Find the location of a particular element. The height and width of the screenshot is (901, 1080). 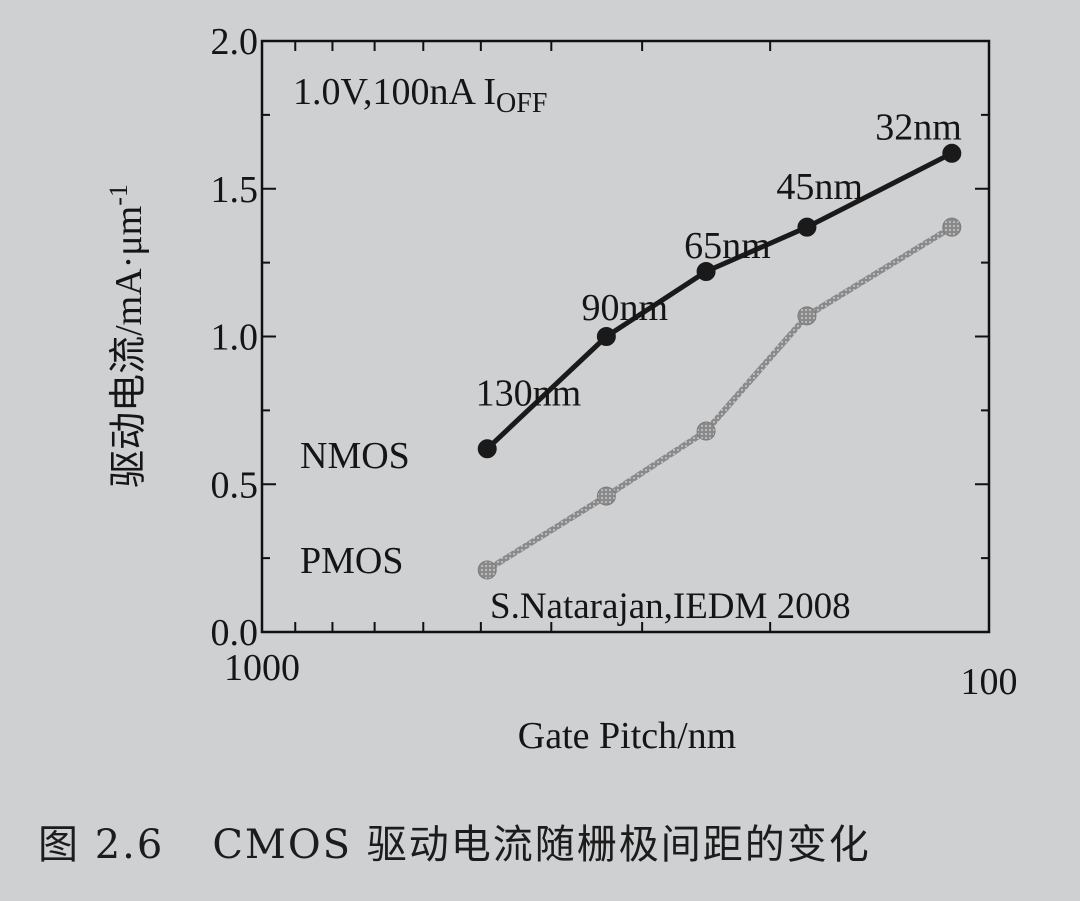

caption-text: CMOS 驱动电流随栅极间距的变化 is located at coordinates (541, 845).